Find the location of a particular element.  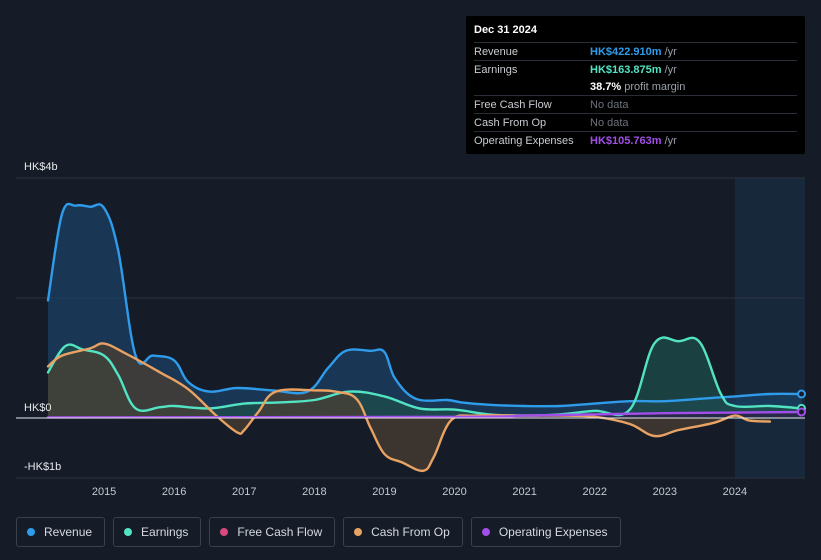

legend-item-free-cash-flow: Free Cash Flow is located at coordinates (272, 532).